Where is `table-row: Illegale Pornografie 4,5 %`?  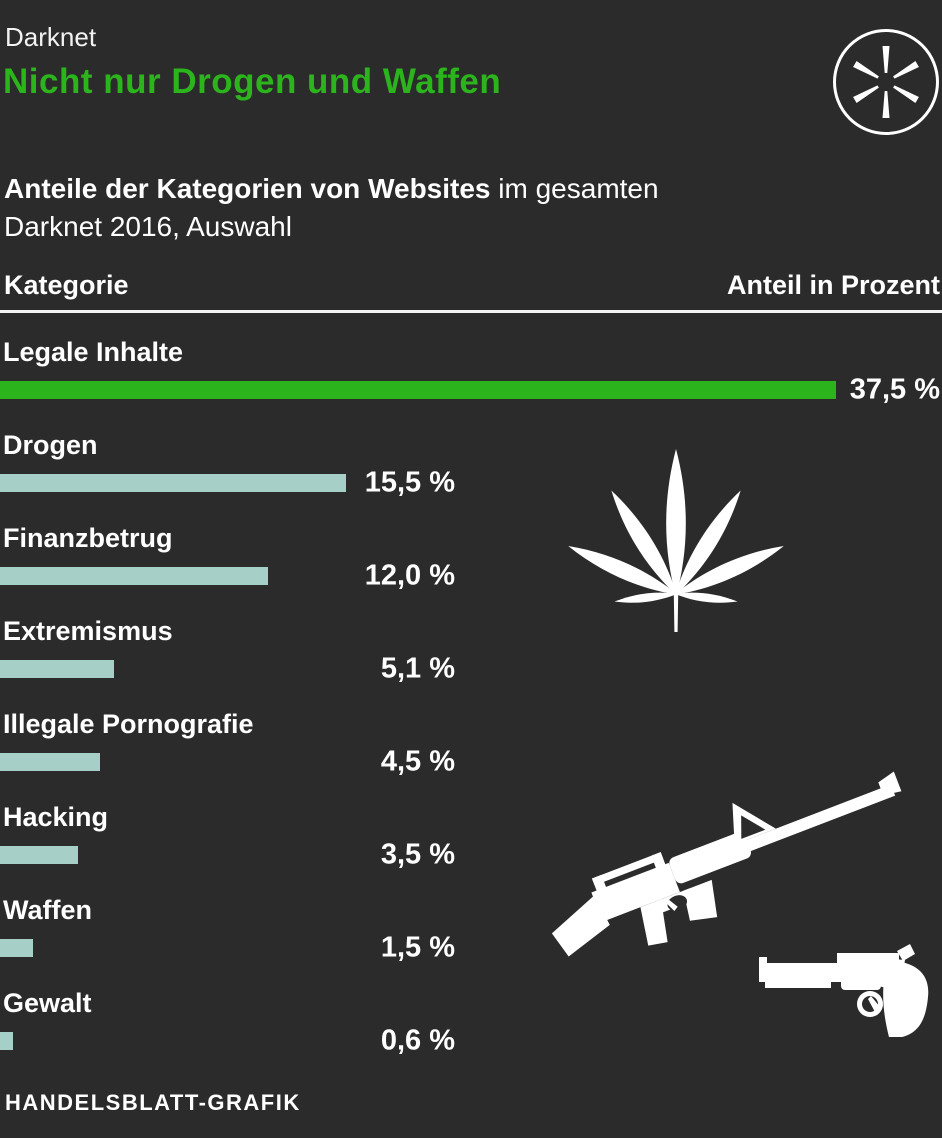 table-row: Illegale Pornografie 4,5 % is located at coordinates (471, 743).